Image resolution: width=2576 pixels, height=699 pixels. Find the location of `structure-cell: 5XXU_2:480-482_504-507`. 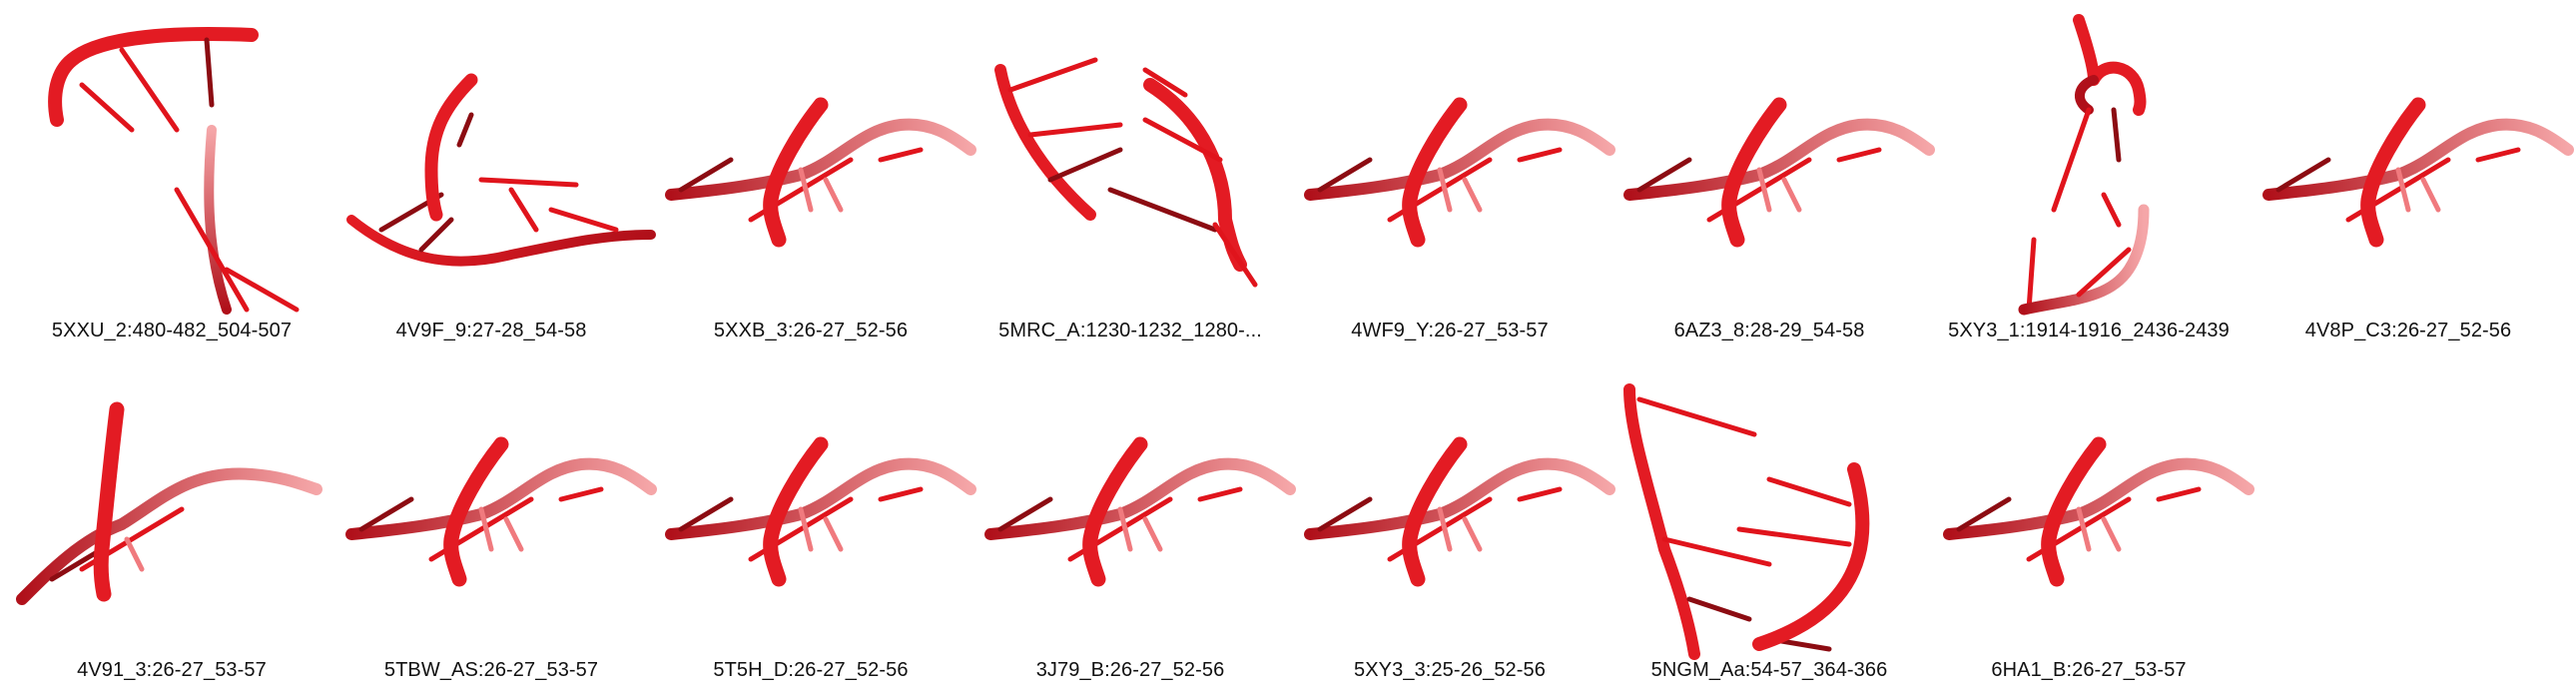

structure-cell: 5XXU_2:480-482_504-507 is located at coordinates (171, 180).